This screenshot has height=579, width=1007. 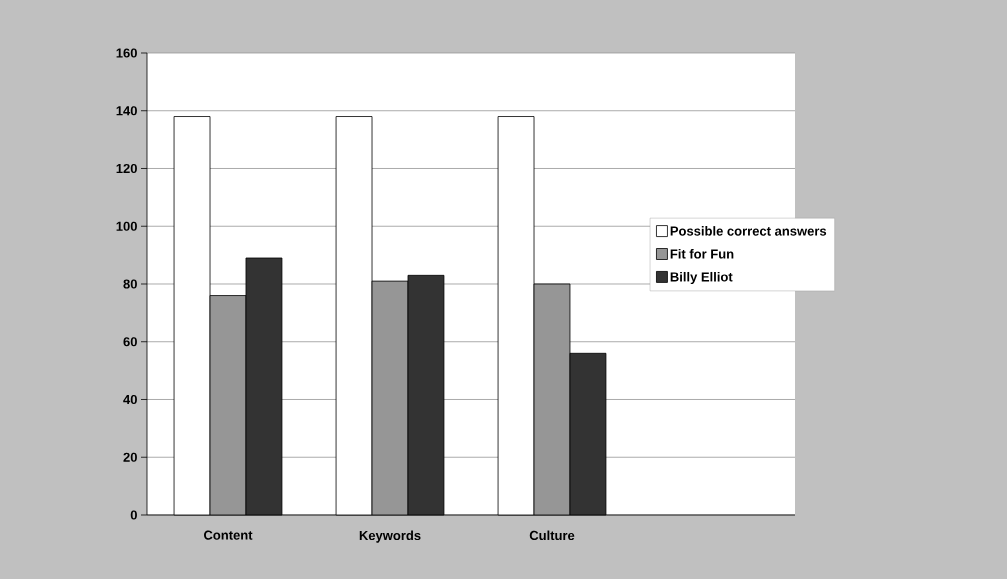 I want to click on y-tick-label: 140, so click(x=126, y=111).